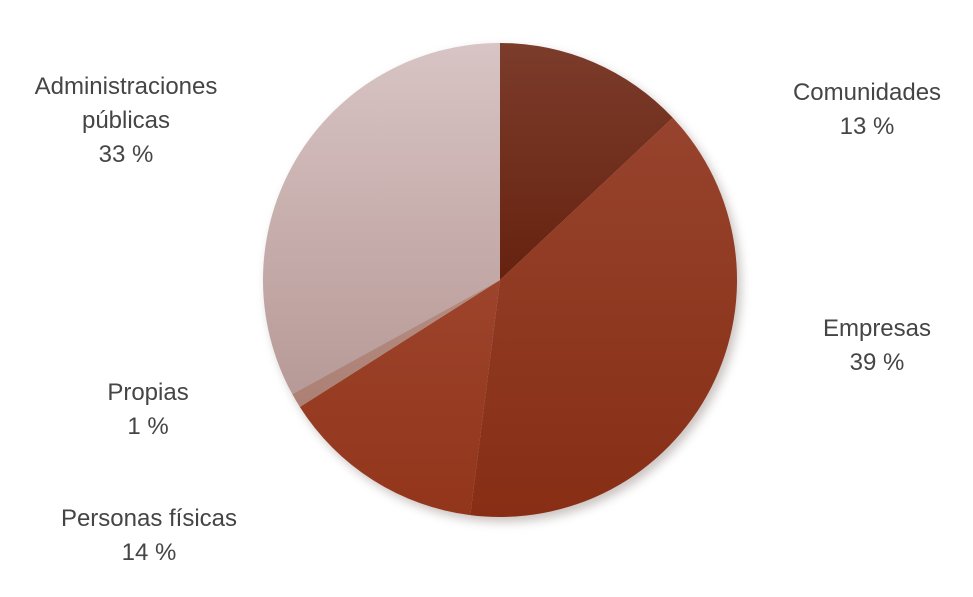 The image size is (973, 597). Describe the element at coordinates (877, 362) in the screenshot. I see `slice-label-pct: 39 %` at that location.